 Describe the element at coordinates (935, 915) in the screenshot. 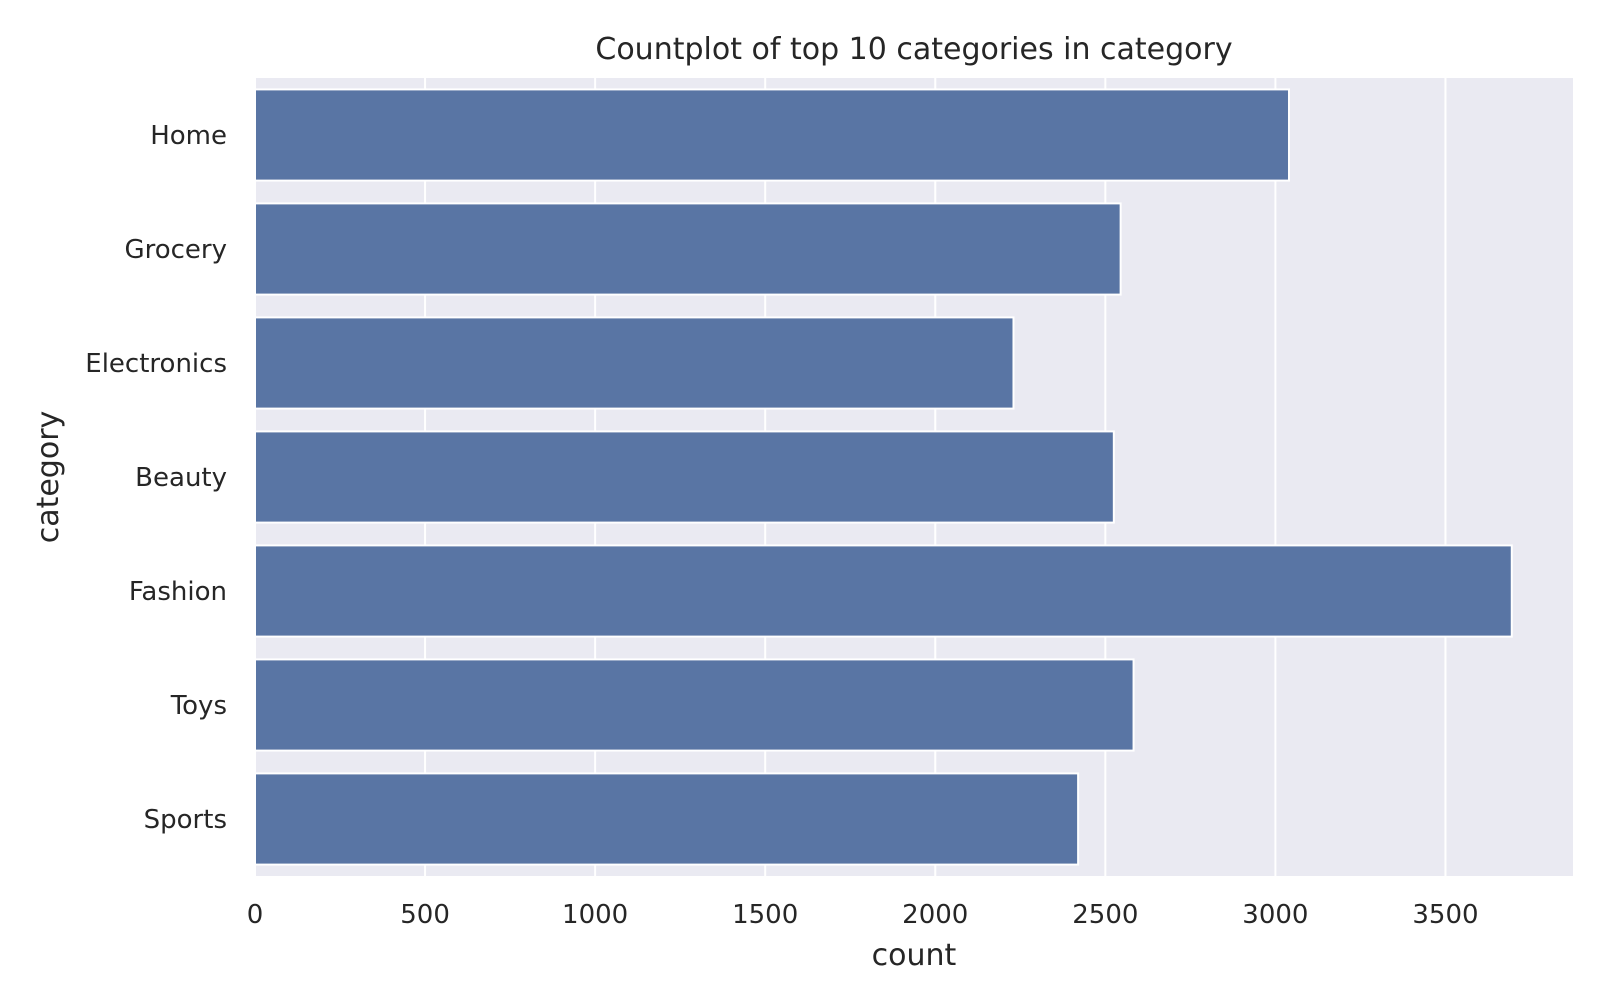

I see `x-tick-label: 2000` at that location.